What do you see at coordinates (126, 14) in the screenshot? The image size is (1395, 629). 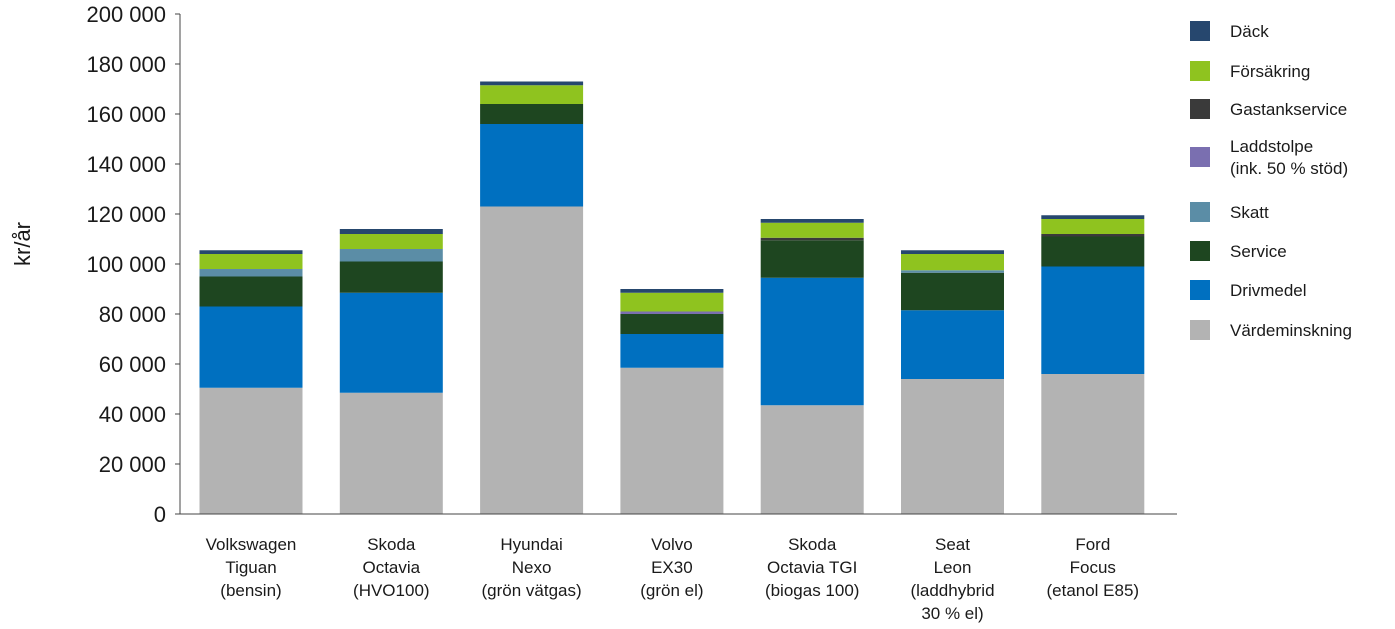 I see `y-tick-label: 200 000` at bounding box center [126, 14].